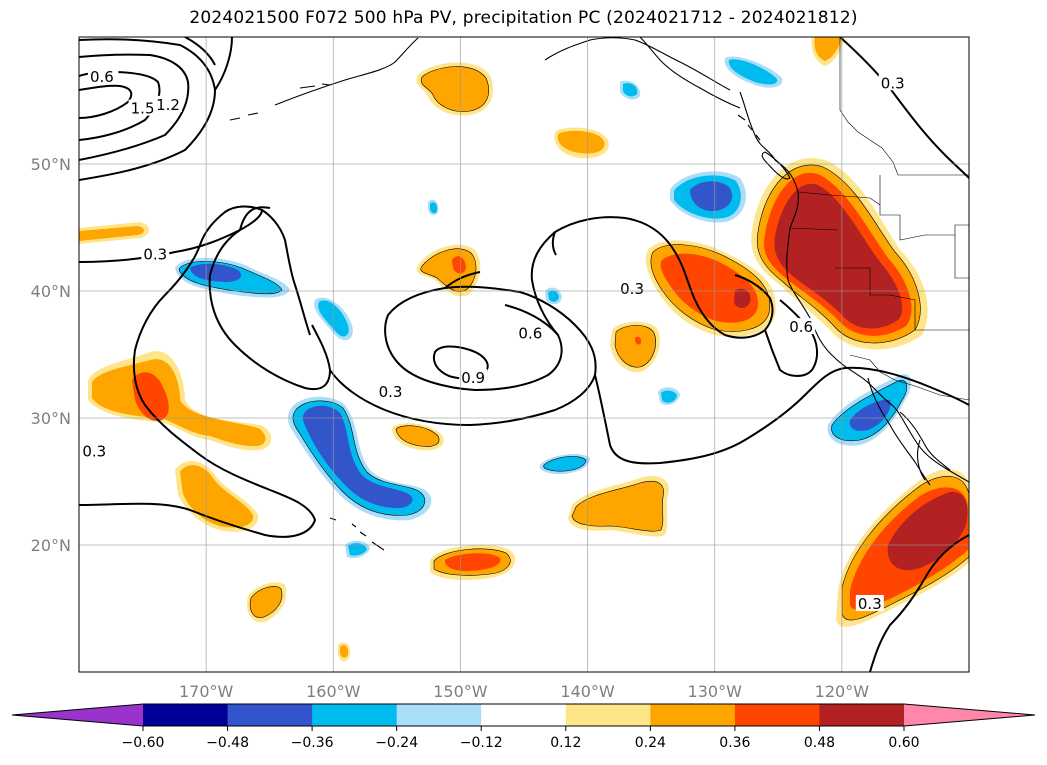  Describe the element at coordinates (710, 288) in the screenshot. I see `precip-blob-130w-40n` at that location.